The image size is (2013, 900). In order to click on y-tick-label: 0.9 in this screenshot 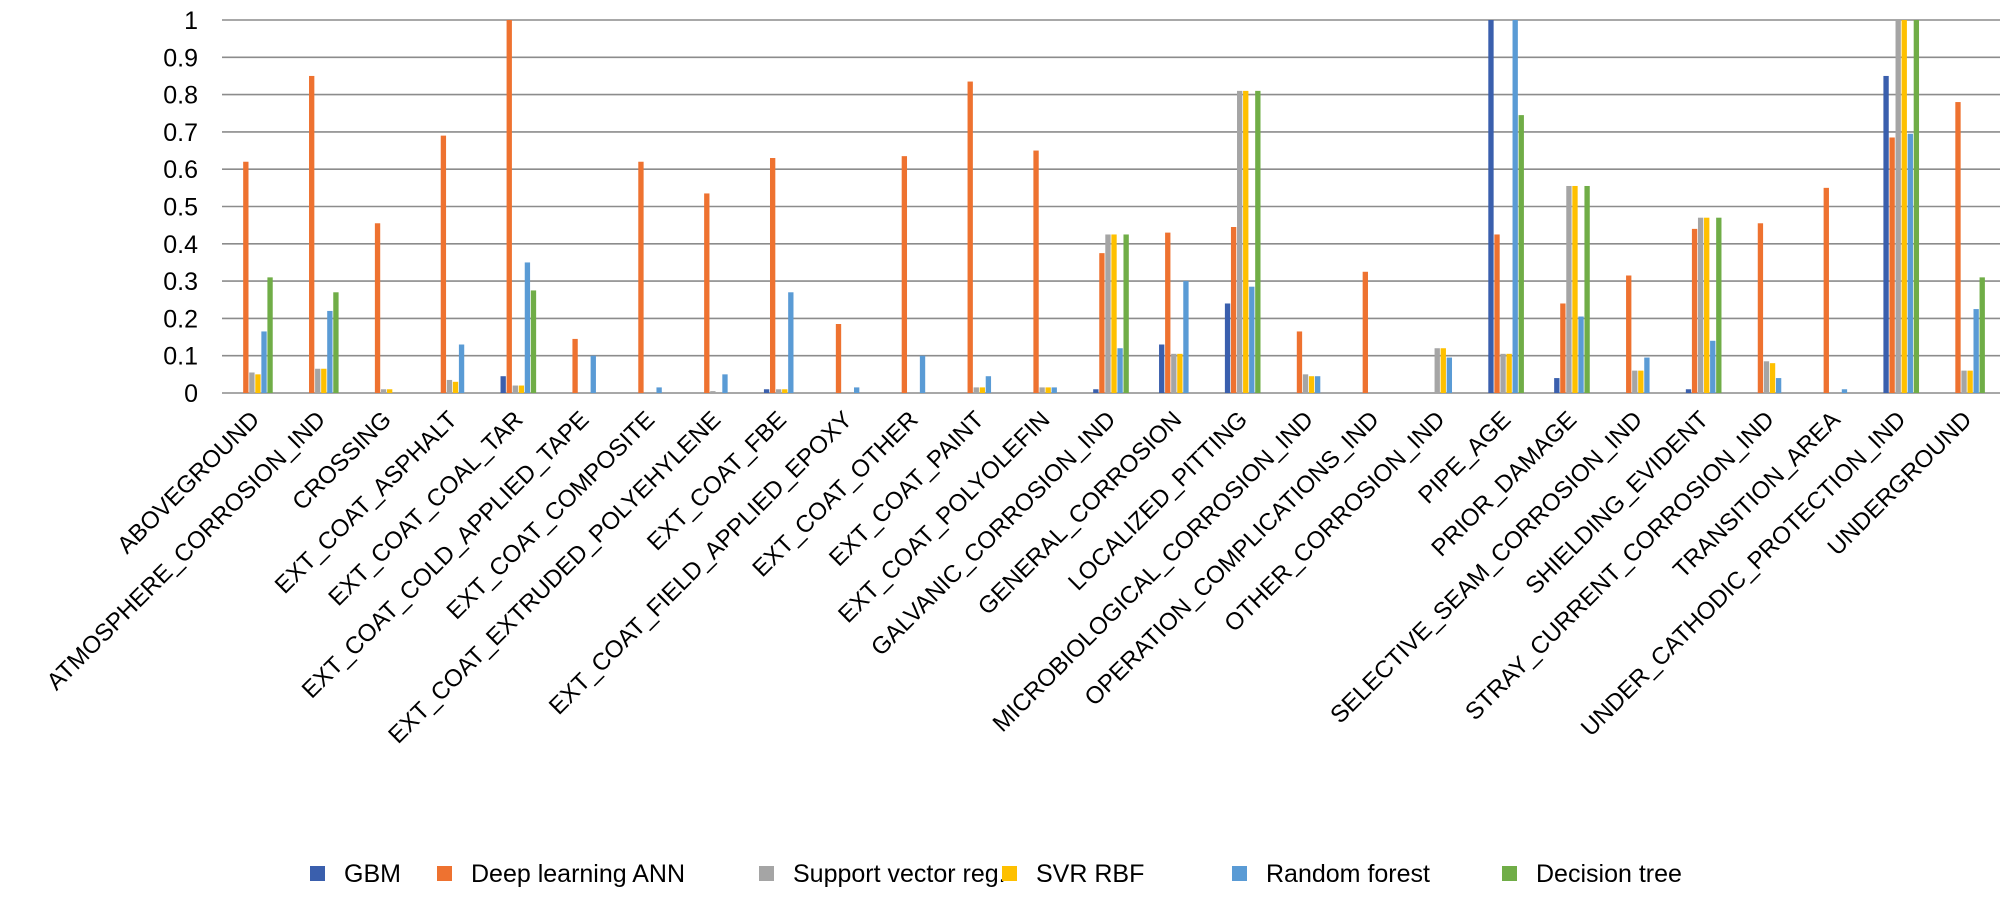, I will do `click(180, 58)`.